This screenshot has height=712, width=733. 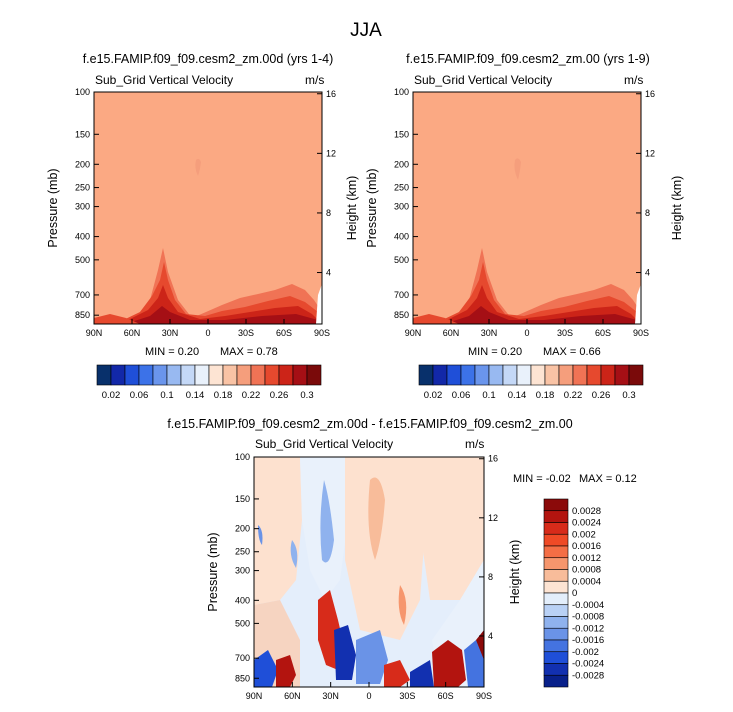 What do you see at coordinates (376, 518) in the screenshot?
I see `field-warm-streak` at bounding box center [376, 518].